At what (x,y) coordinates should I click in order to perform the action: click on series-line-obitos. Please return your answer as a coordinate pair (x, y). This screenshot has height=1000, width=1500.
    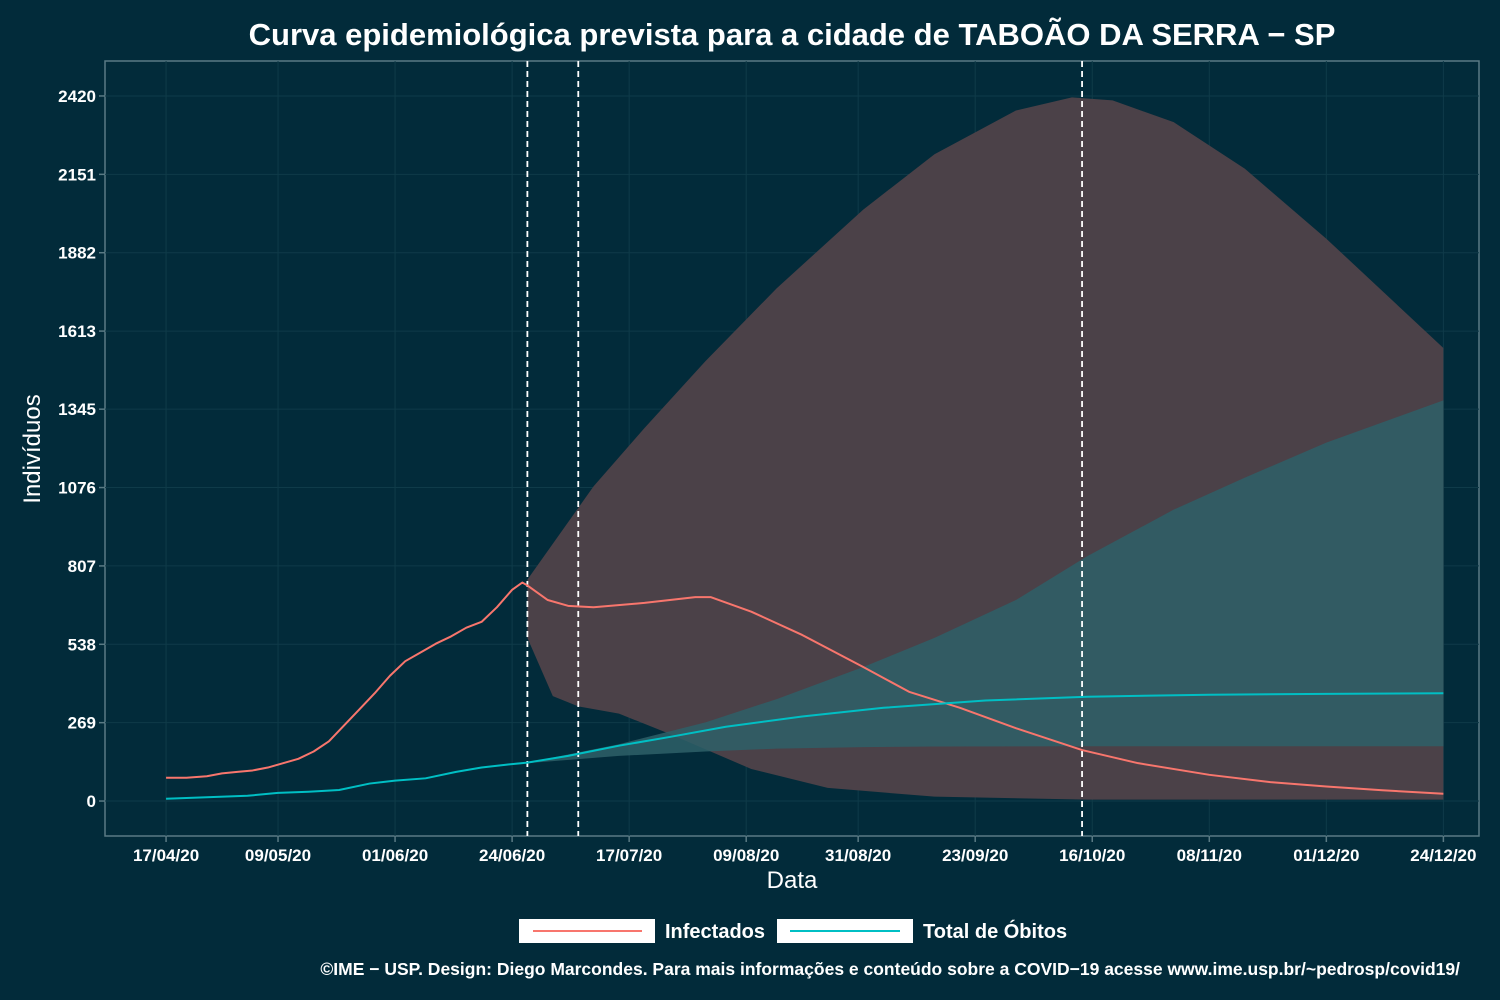
    Looking at the image, I should click on (805, 746).